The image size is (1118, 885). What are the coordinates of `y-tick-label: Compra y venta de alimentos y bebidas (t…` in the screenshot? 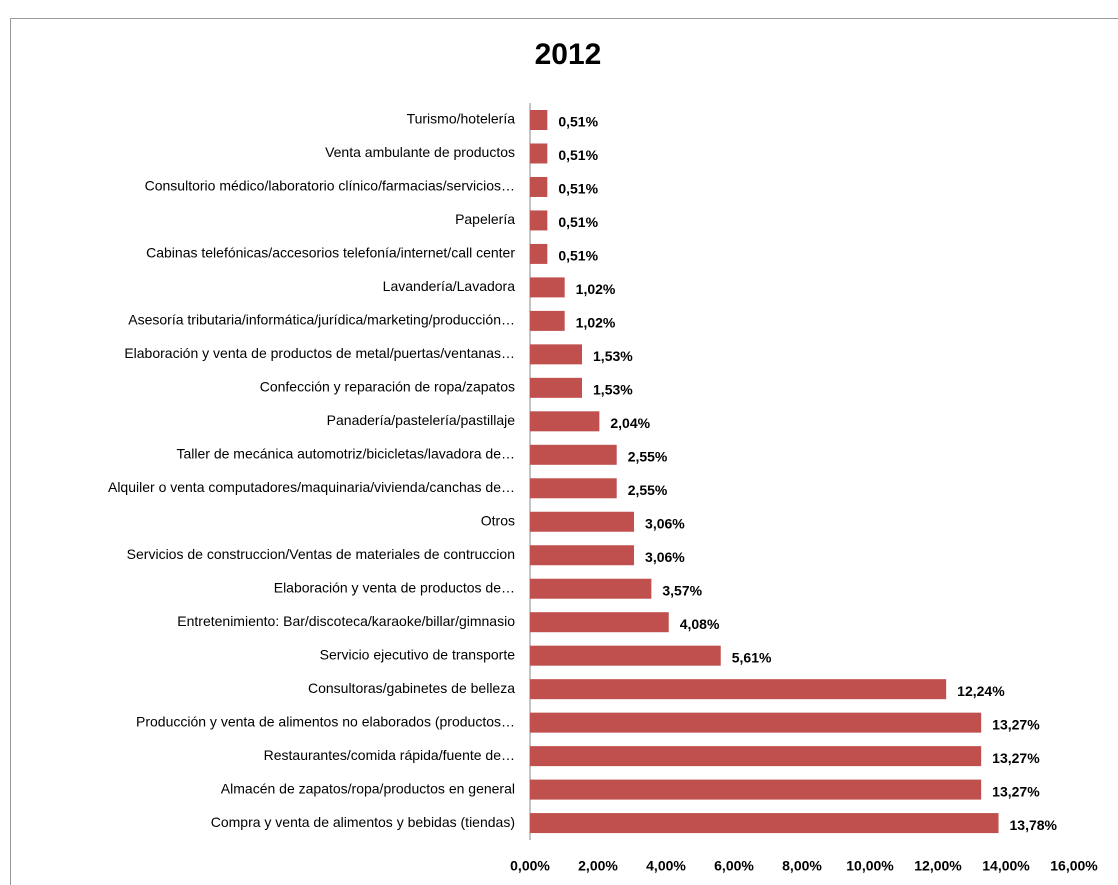 It's located at (363, 822).